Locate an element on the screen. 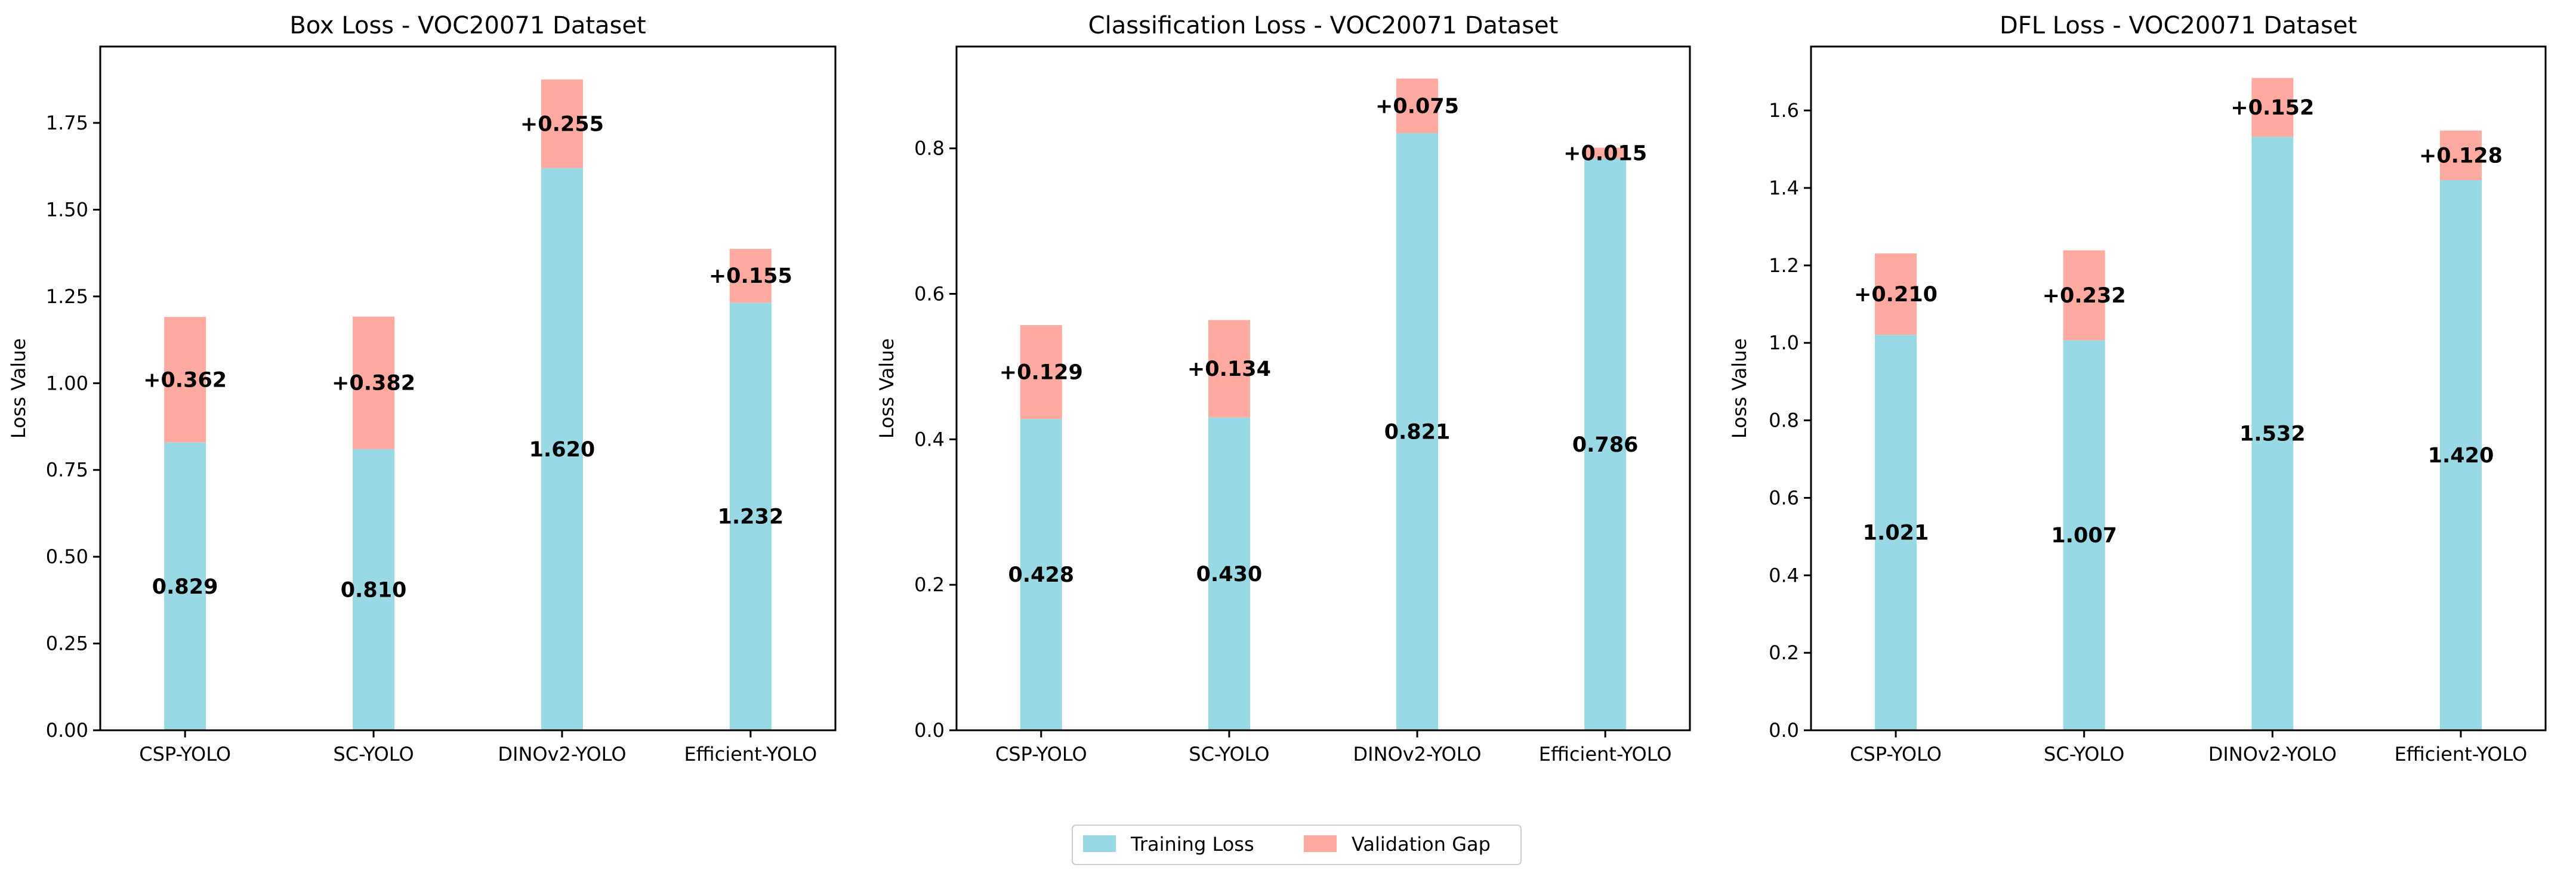 The width and height of the screenshot is (2576, 886). bar-label-training-2: 1.007 is located at coordinates (2084, 536).